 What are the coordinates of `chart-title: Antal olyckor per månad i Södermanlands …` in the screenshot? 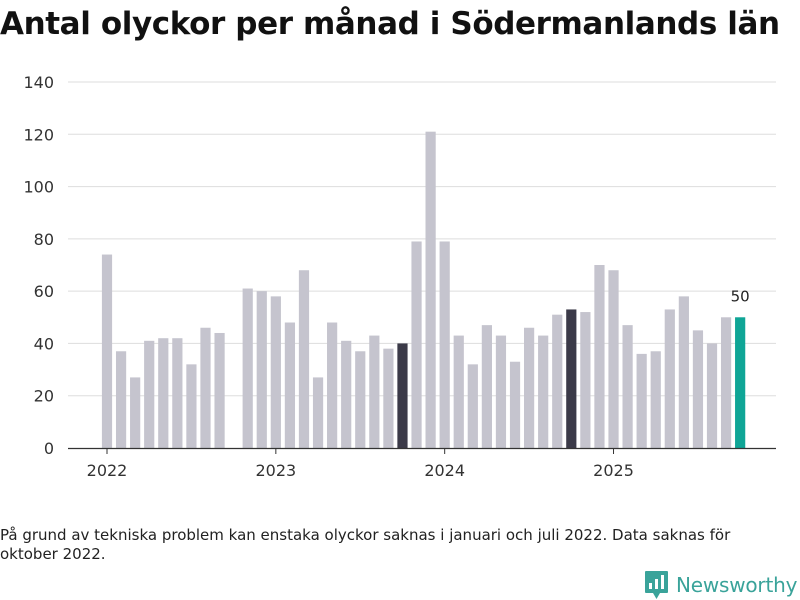 It's located at (390, 24).